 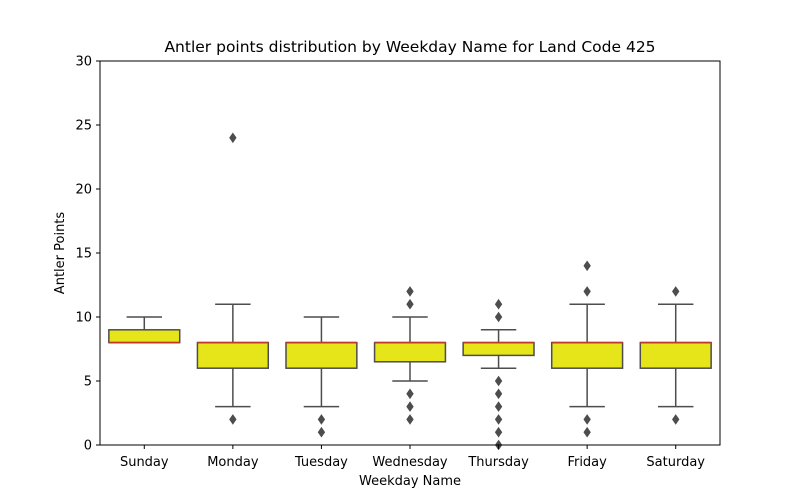 I want to click on y-tick-label: 5, so click(x=88, y=382).